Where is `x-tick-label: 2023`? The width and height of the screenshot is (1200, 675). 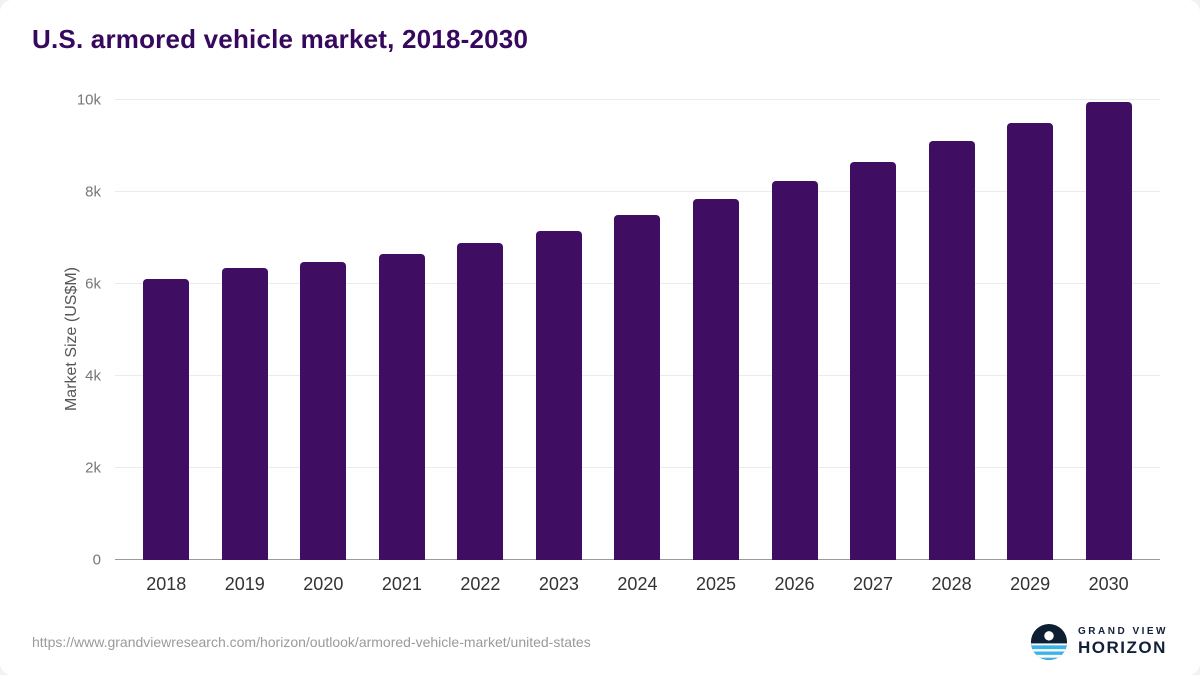
x-tick-label: 2023 is located at coordinates (558, 584).